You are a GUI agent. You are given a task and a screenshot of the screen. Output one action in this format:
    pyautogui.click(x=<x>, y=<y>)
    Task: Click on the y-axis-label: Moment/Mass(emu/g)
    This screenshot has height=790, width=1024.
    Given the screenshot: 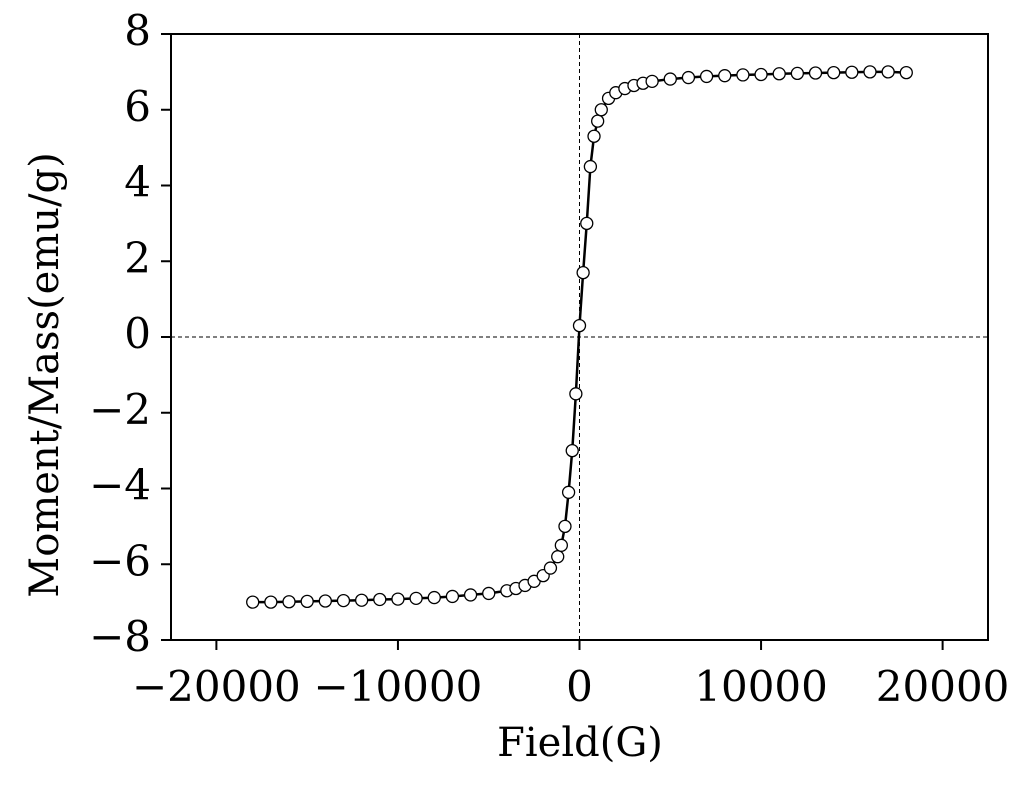 What is the action you would take?
    pyautogui.click(x=45, y=374)
    